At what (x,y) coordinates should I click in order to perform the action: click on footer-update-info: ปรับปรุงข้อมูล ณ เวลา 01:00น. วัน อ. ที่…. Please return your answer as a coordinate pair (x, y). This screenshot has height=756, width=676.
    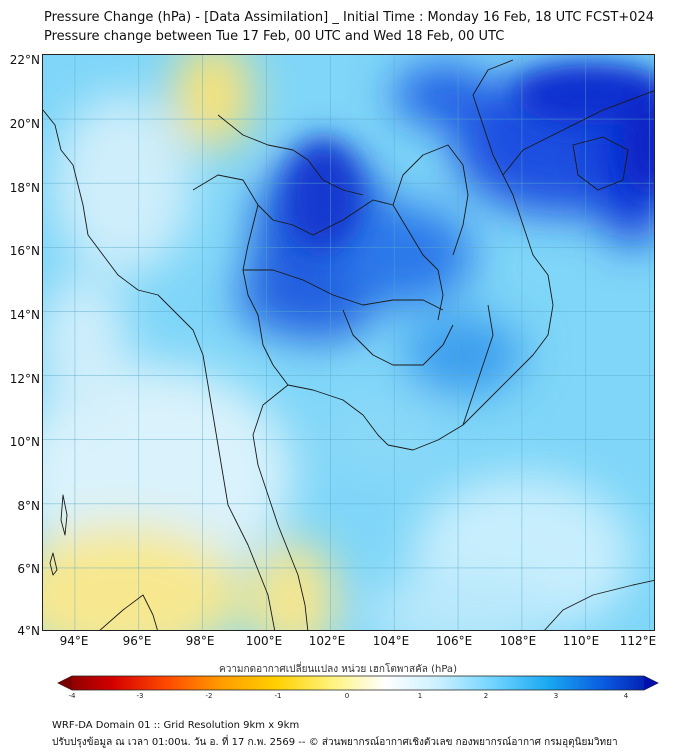
    Looking at the image, I should click on (335, 742).